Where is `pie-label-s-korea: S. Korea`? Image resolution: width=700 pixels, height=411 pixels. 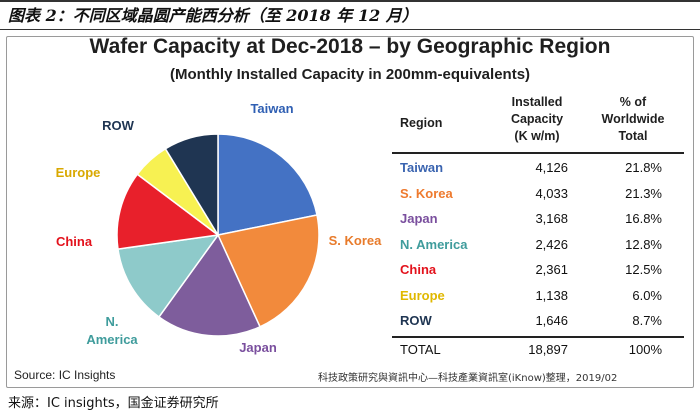 pie-label-s-korea: S. Korea is located at coordinates (356, 240).